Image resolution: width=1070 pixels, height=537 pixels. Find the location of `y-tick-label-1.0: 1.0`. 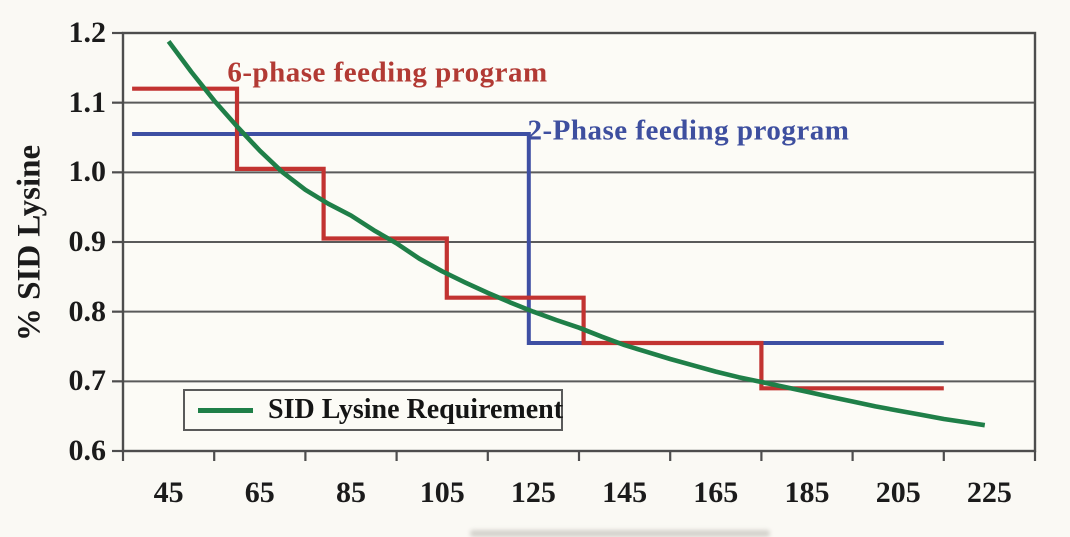

y-tick-label-1.0: 1.0 is located at coordinates (87, 172).